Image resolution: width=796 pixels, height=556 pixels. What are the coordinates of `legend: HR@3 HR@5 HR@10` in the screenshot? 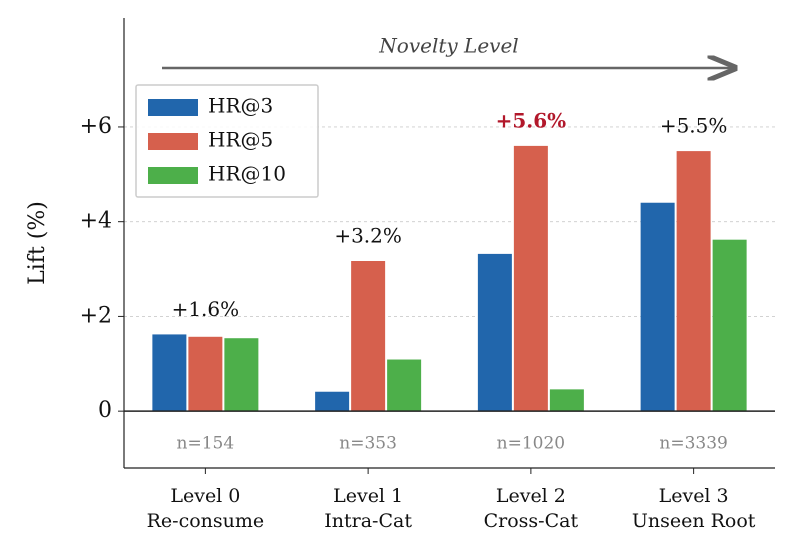 It's located at (227, 141).